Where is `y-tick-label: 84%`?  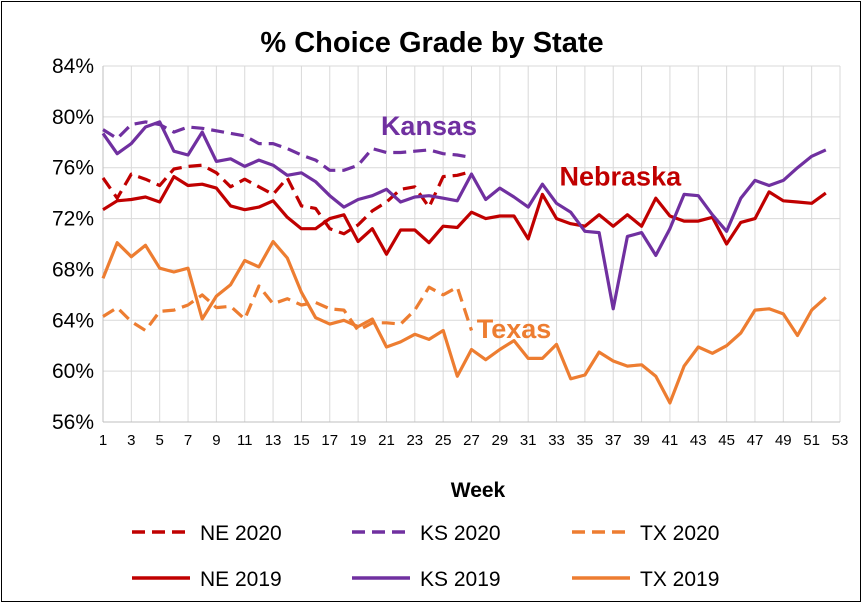
y-tick-label: 84% is located at coordinates (73, 66).